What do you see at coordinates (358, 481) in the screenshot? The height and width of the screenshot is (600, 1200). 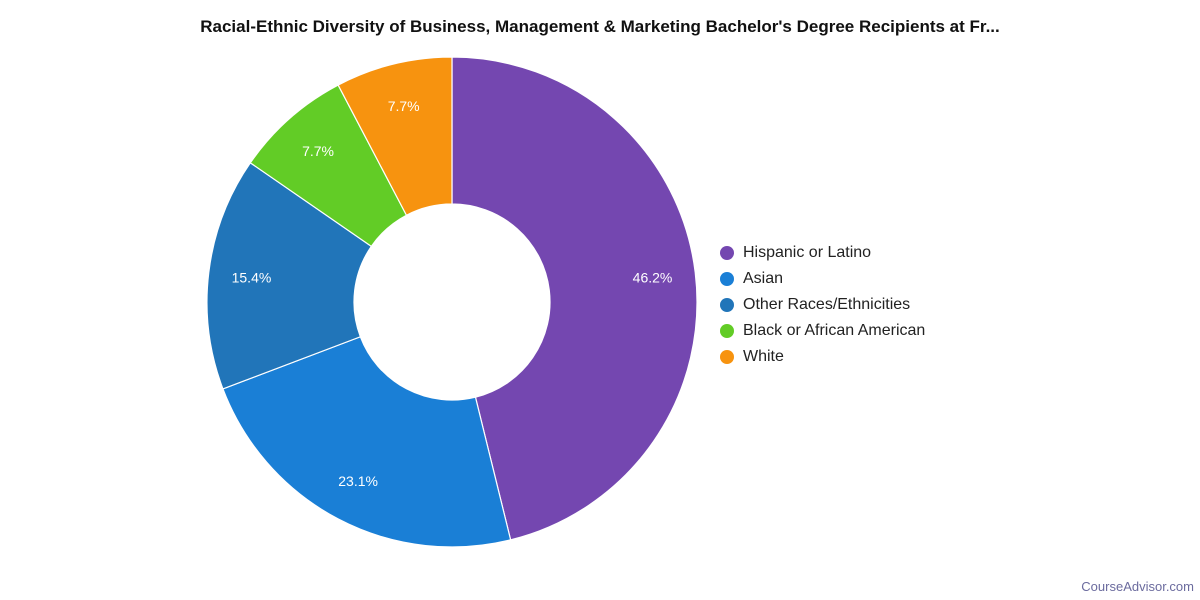 I see `slice-value-label: 23.1%` at bounding box center [358, 481].